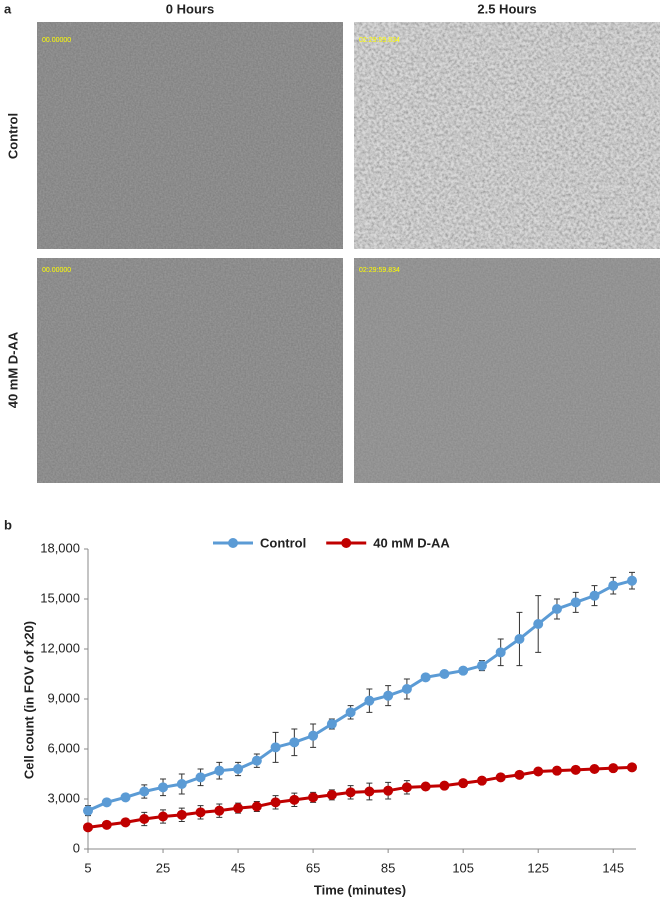 Image resolution: width=663 pixels, height=905 pixels. What do you see at coordinates (238, 867) in the screenshot?
I see `x-tick-label: 45` at bounding box center [238, 867].